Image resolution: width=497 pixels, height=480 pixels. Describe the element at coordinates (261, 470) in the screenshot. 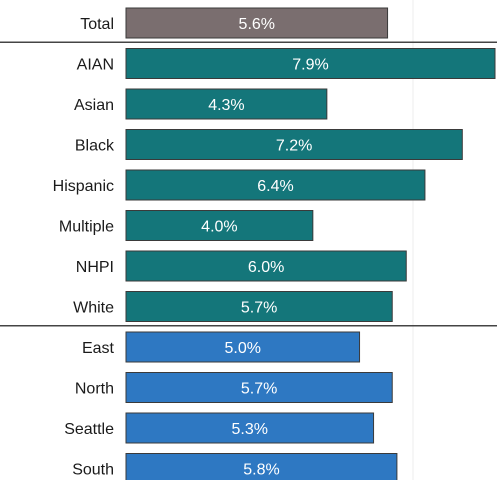

I see `value-label: 5.8%` at that location.